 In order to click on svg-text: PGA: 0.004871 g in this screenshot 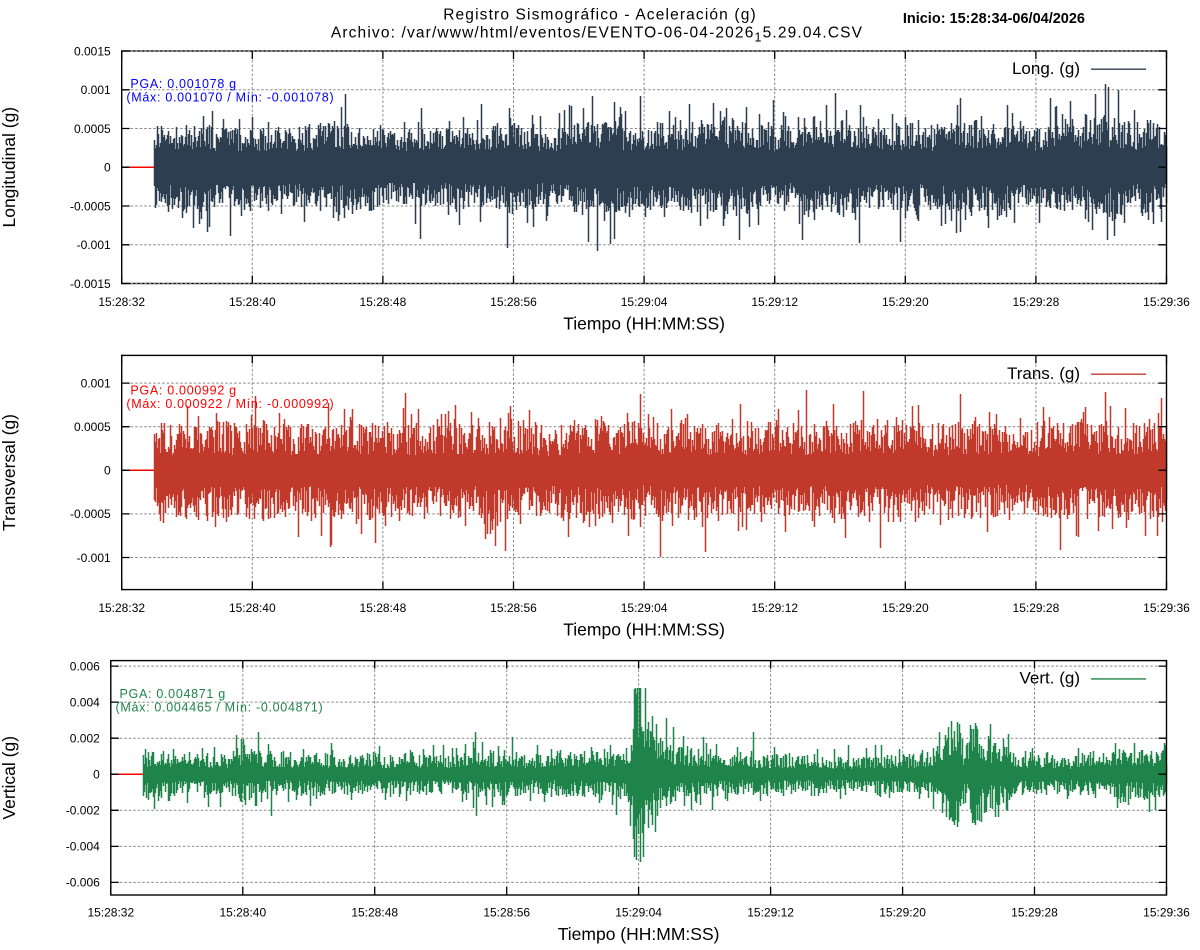, I will do `click(173, 694)`.